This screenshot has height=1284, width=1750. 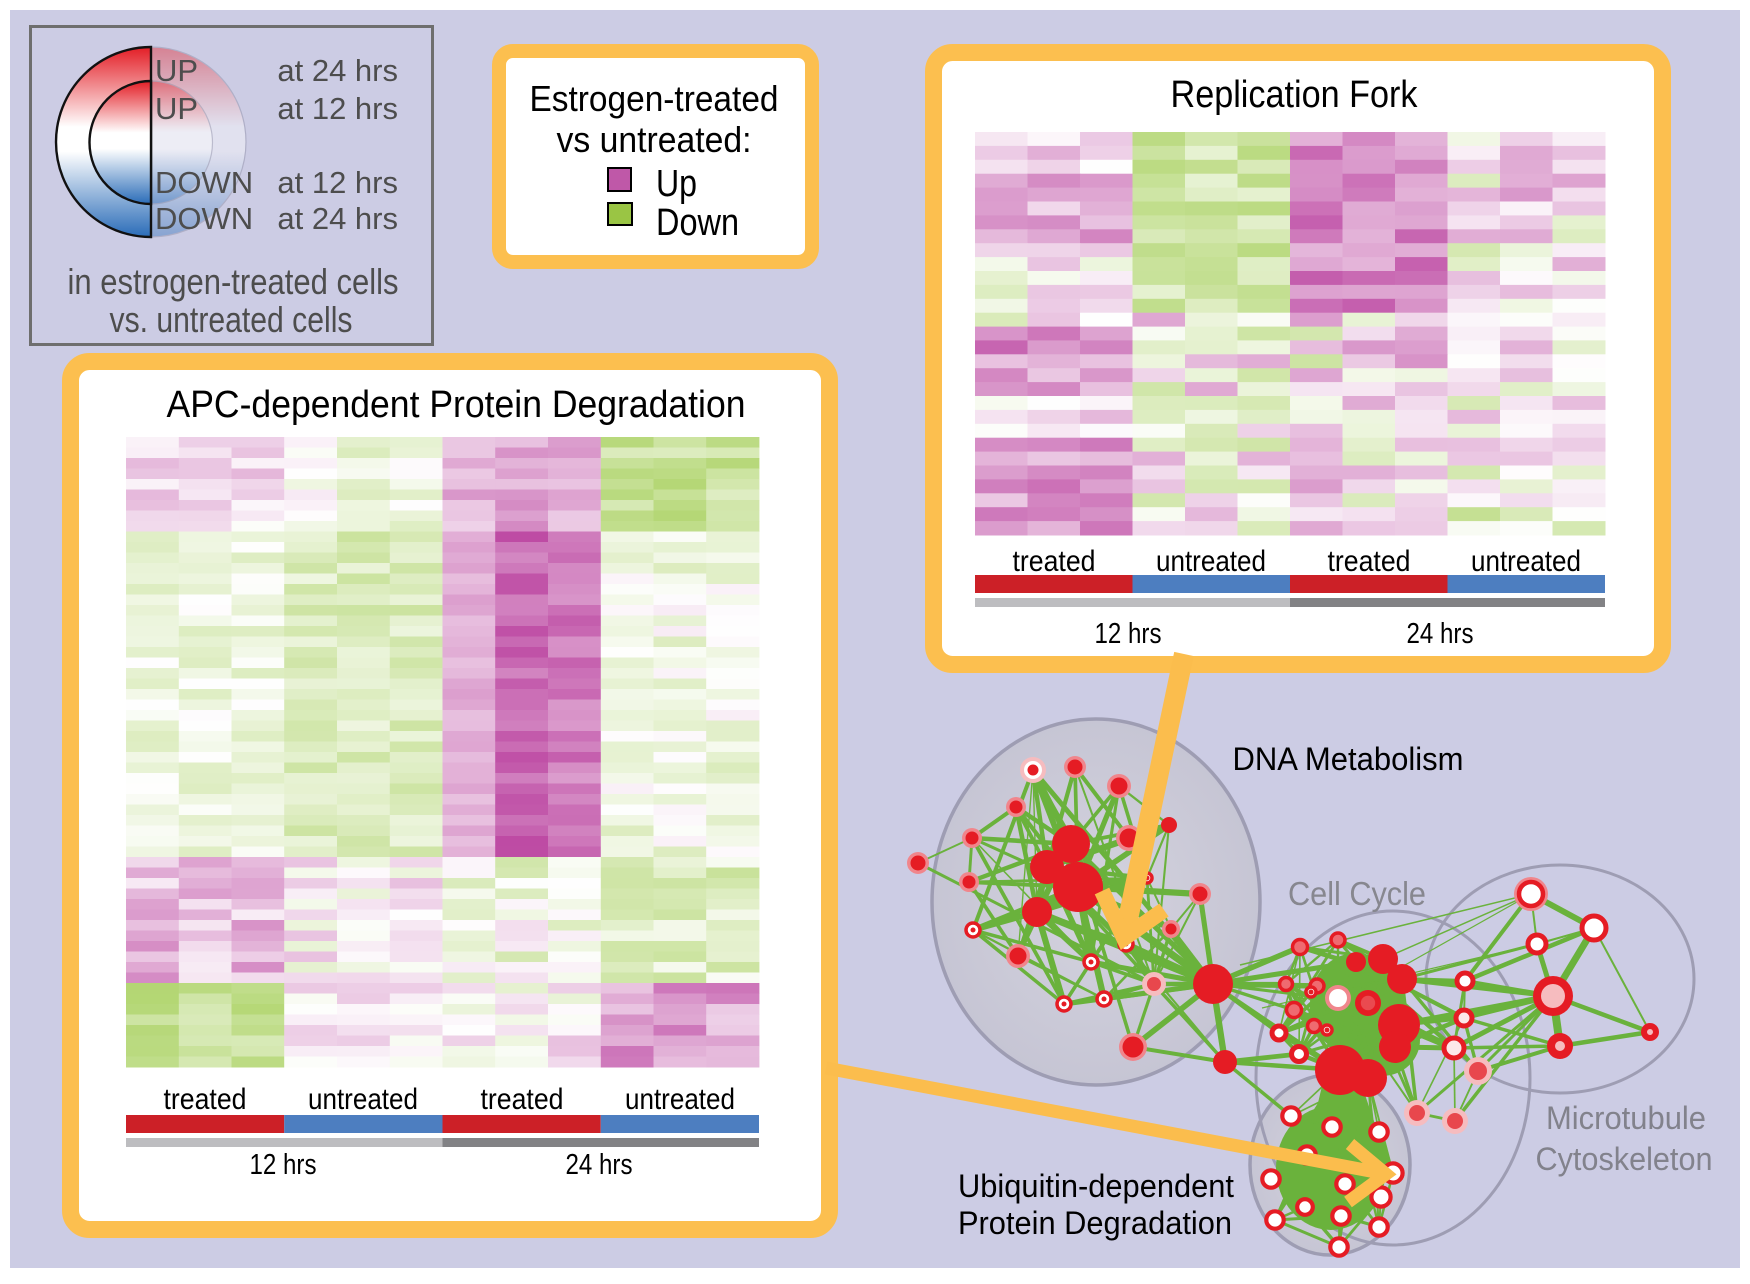 I want to click on svg-text: Estrogen-treated, so click(x=654, y=98).